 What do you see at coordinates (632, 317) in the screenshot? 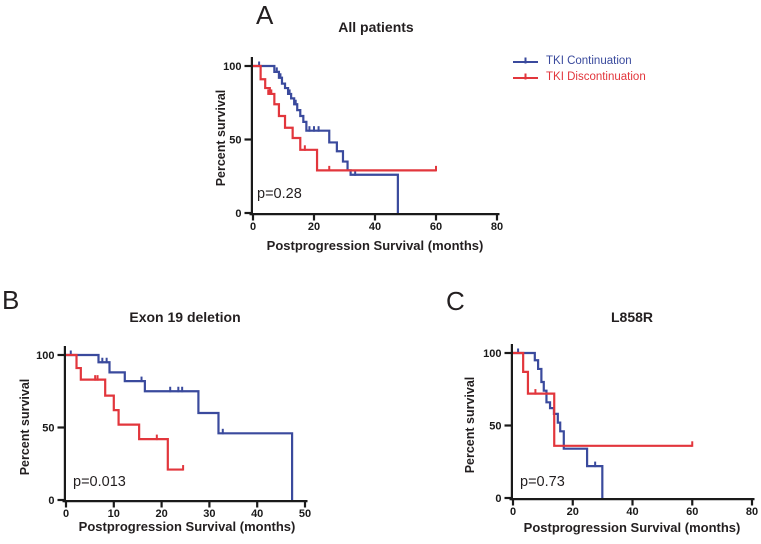
I see `panel-c-title: L858R` at bounding box center [632, 317].